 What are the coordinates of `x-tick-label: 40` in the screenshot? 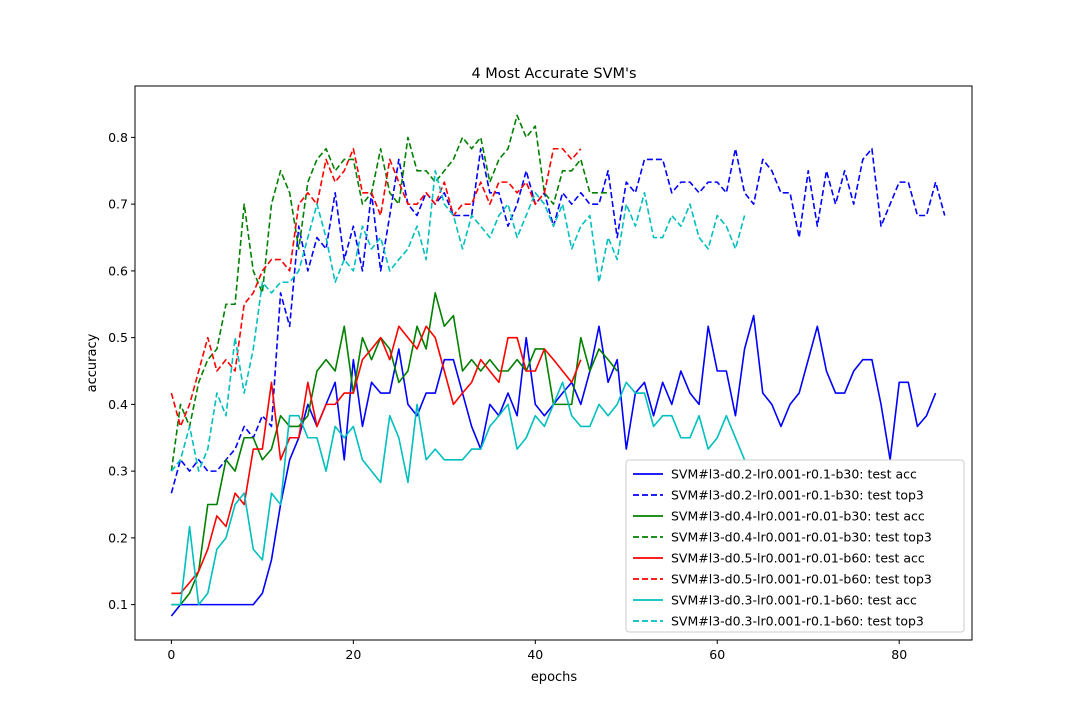 It's located at (535, 654).